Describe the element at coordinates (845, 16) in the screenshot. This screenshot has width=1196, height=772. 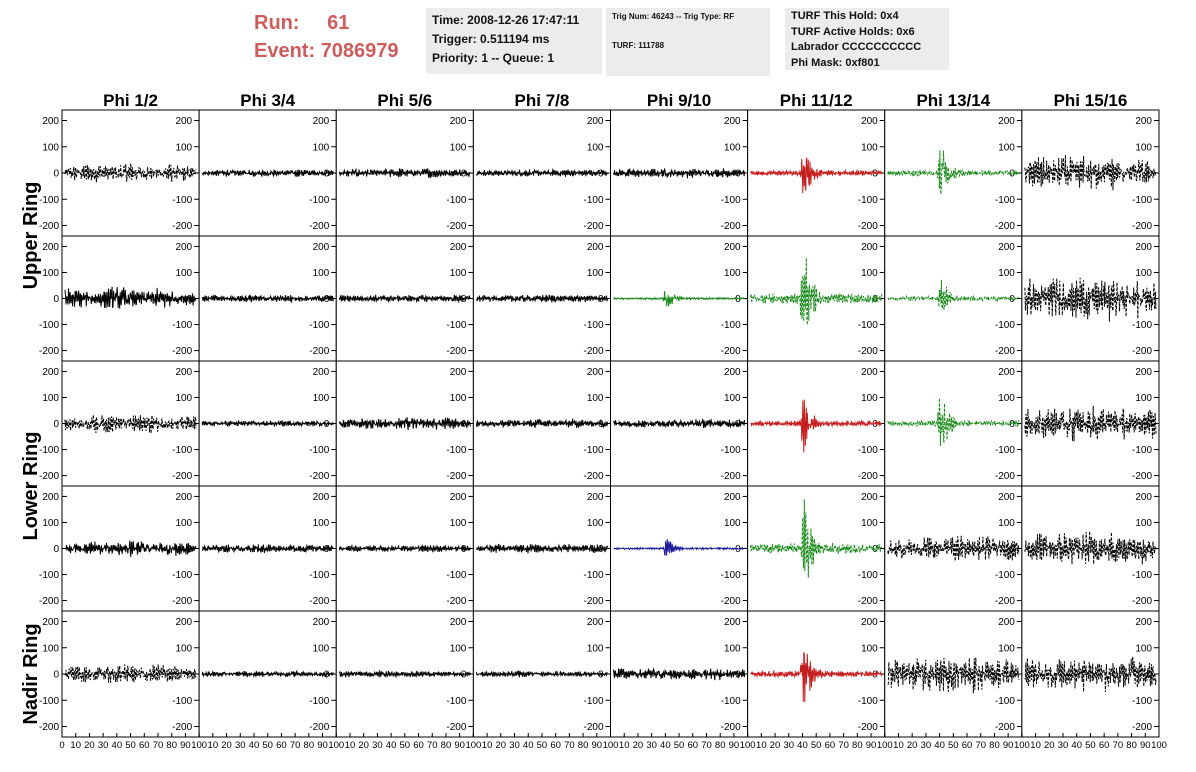
I see `turf-hold-text: TURF This Hold: 0x4` at that location.